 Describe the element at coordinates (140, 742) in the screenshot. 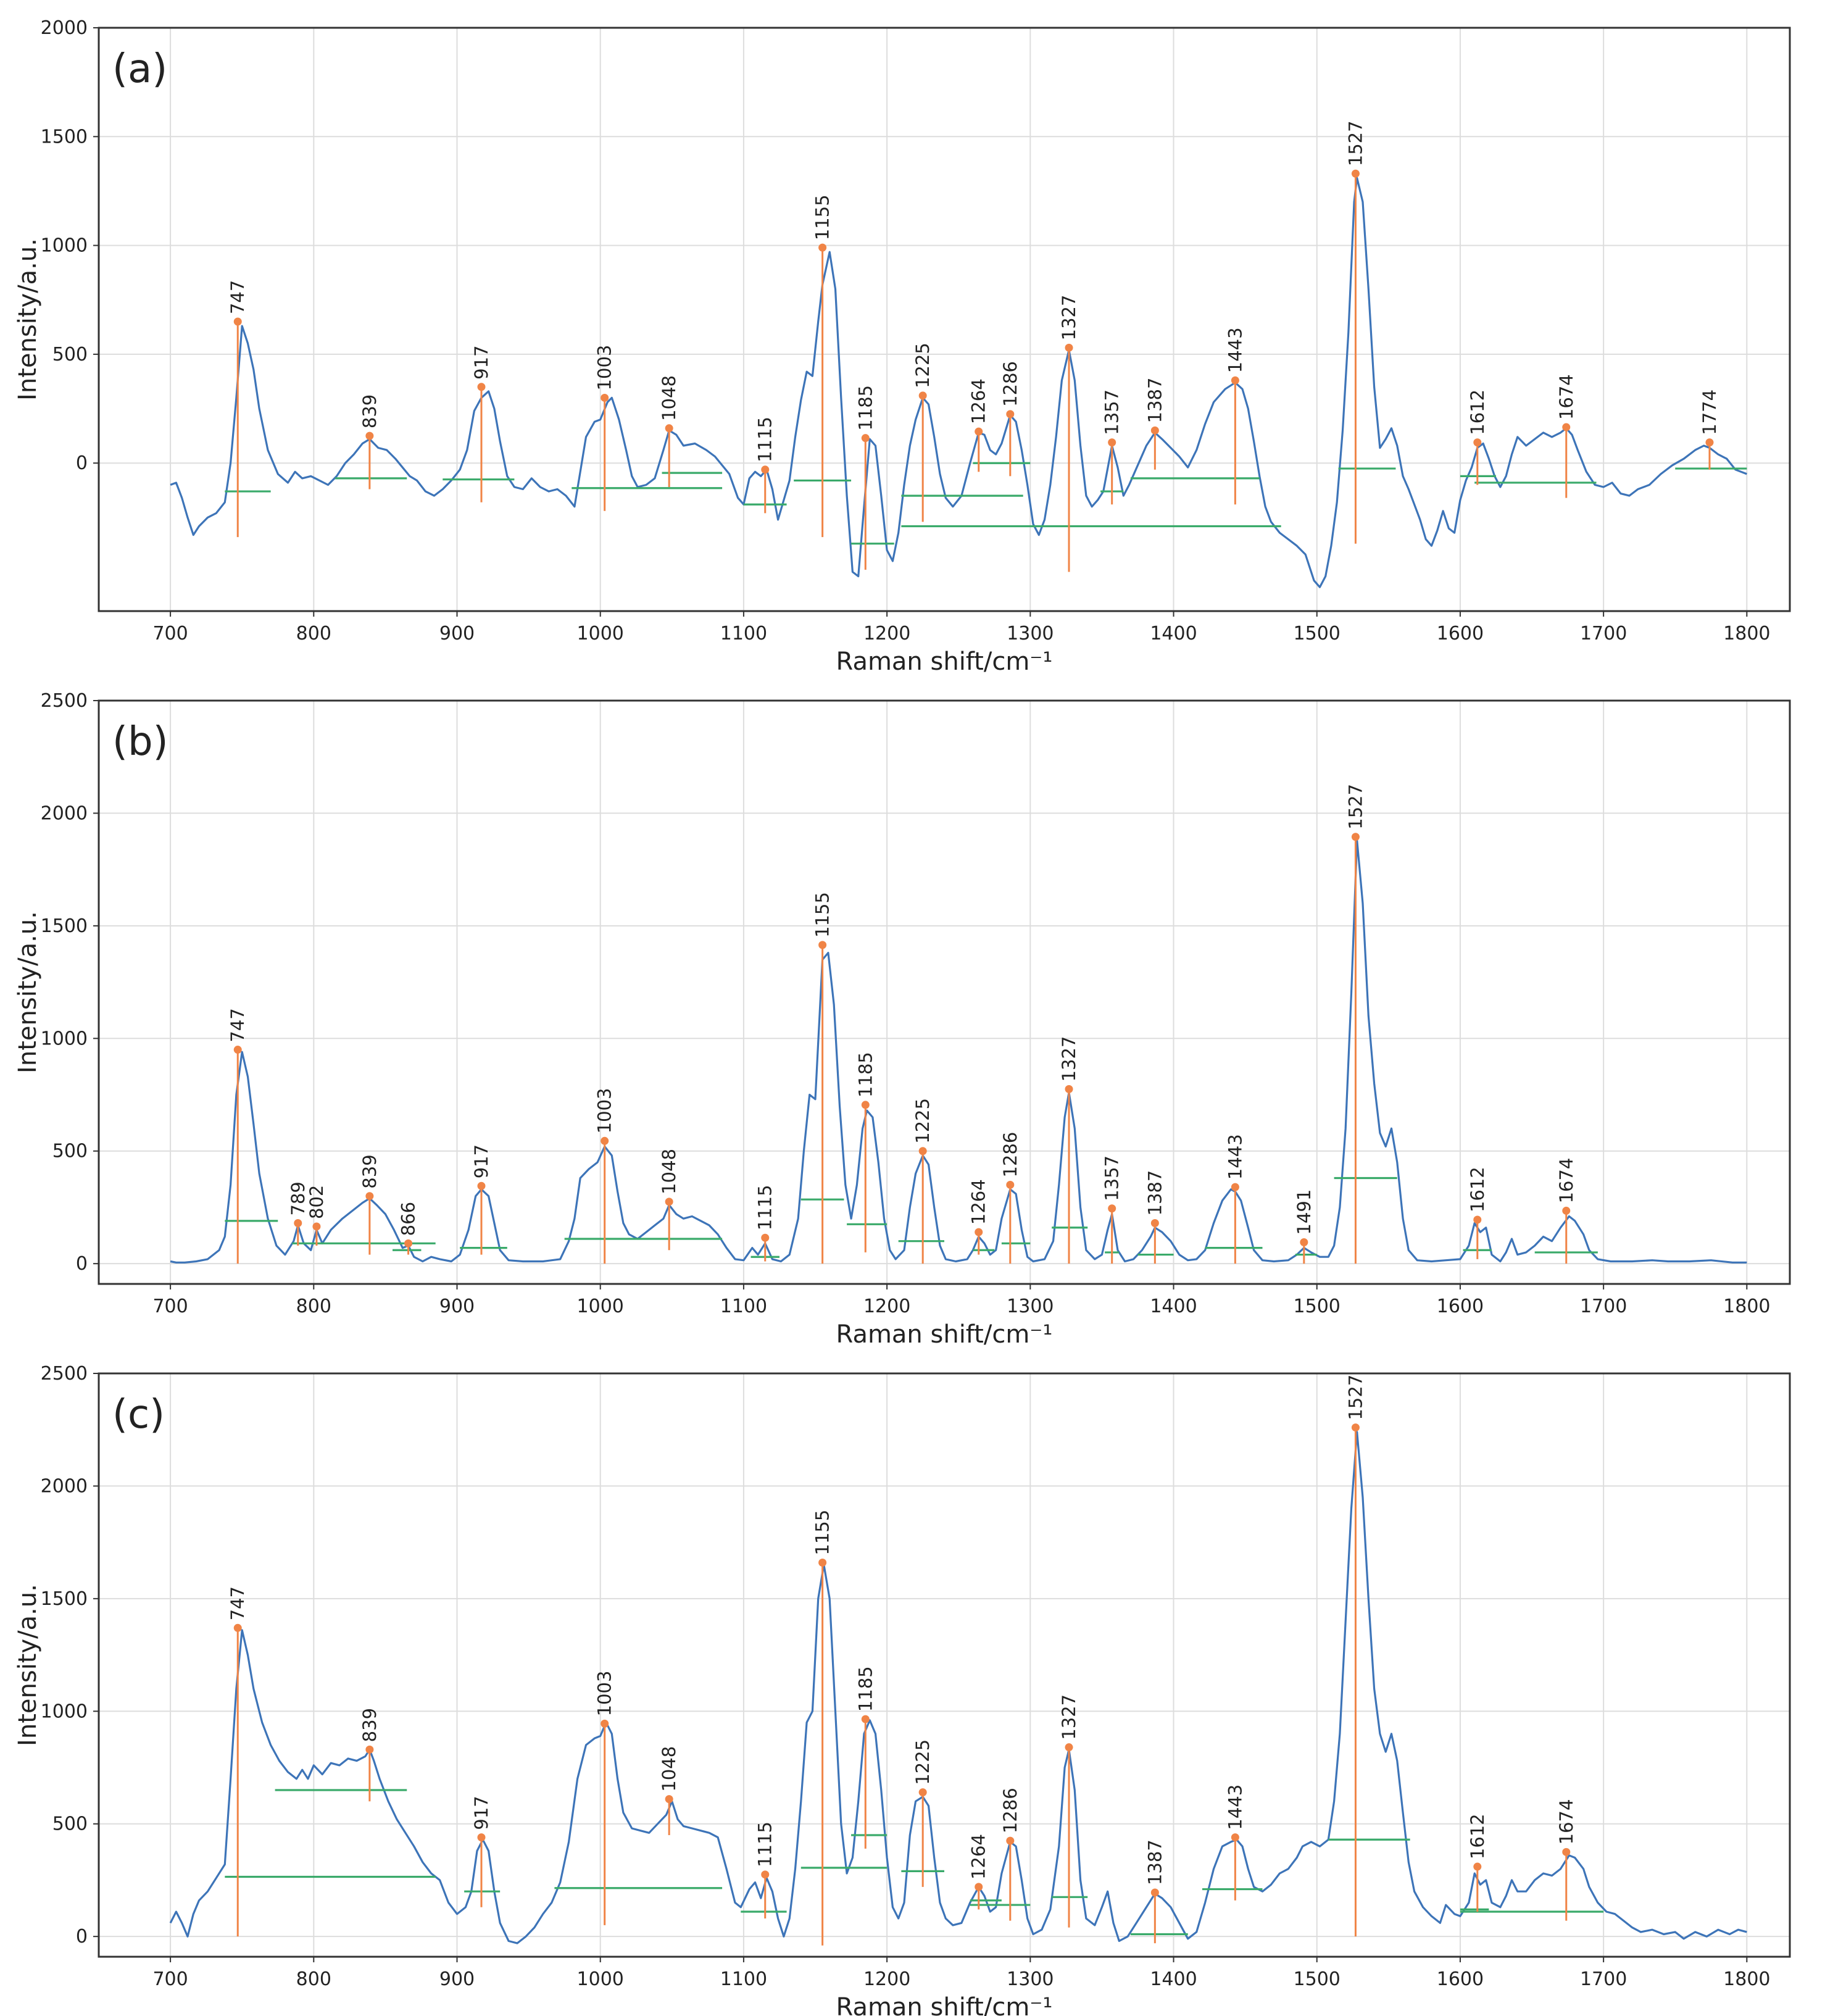

I see `panel-label: (b)` at that location.